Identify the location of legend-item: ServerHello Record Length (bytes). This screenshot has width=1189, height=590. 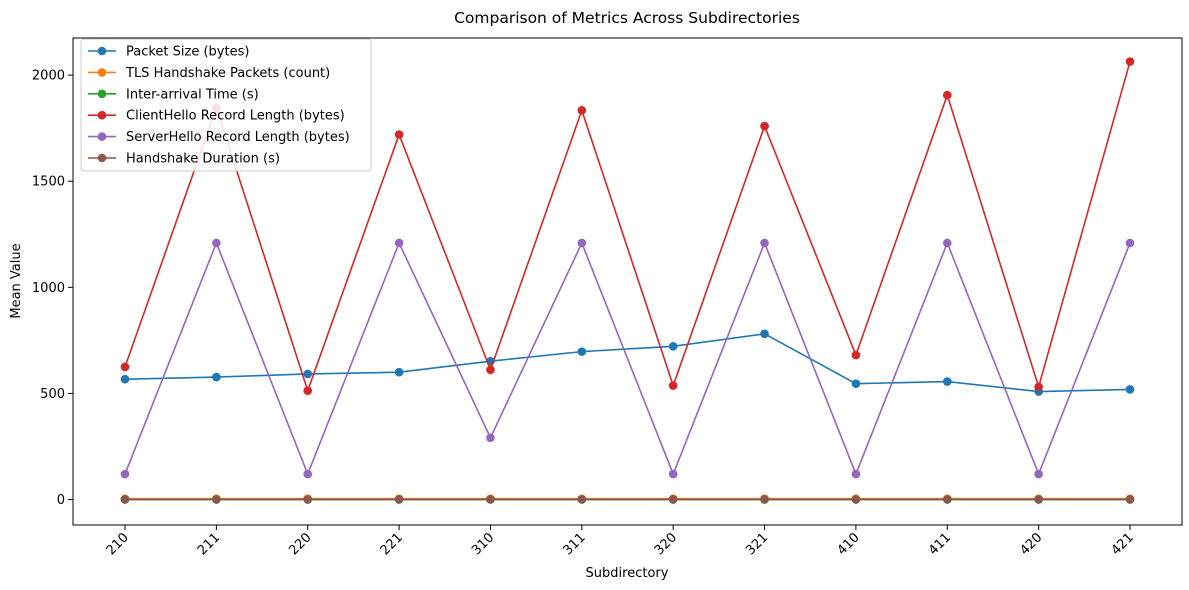
(219, 137).